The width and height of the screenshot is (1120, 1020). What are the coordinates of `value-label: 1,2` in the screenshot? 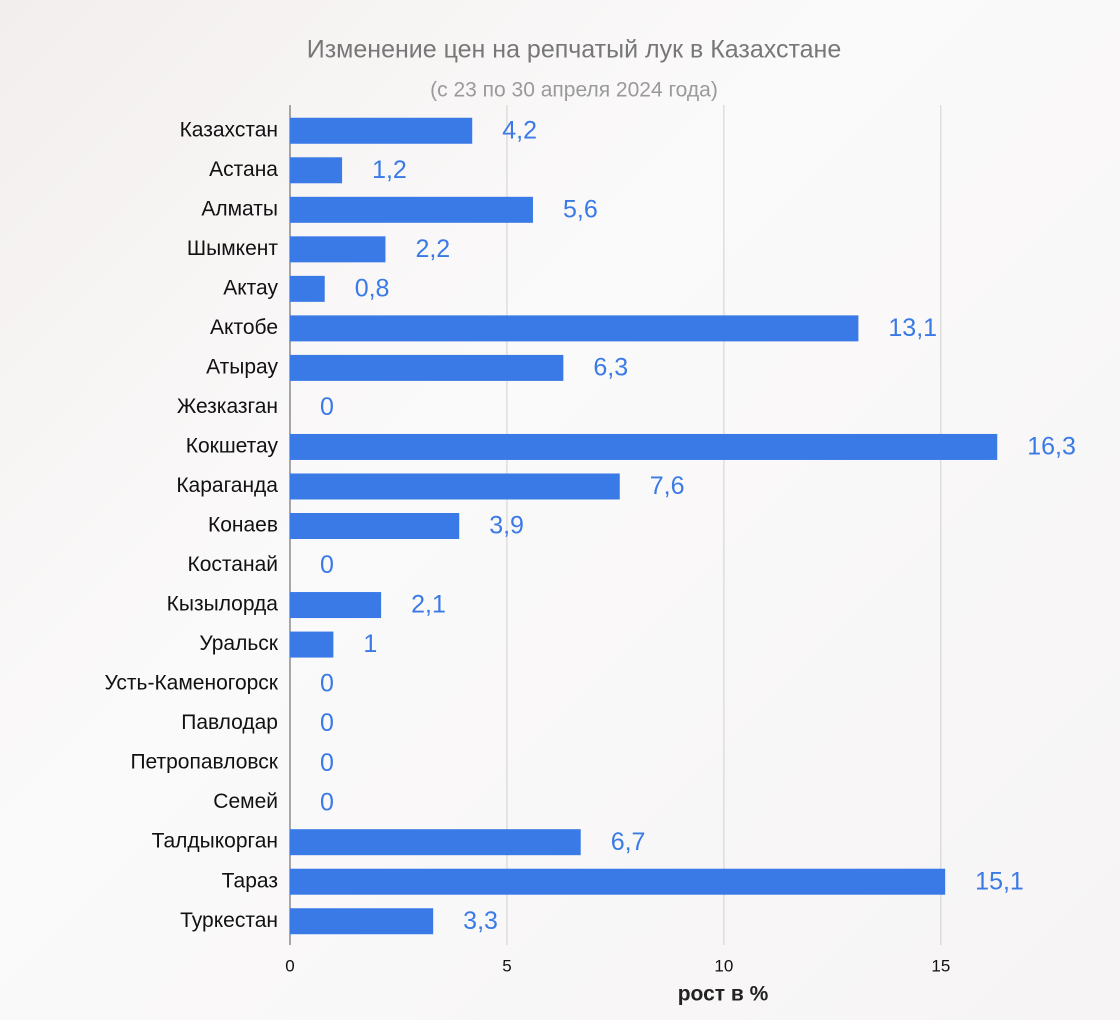 It's located at (389, 170).